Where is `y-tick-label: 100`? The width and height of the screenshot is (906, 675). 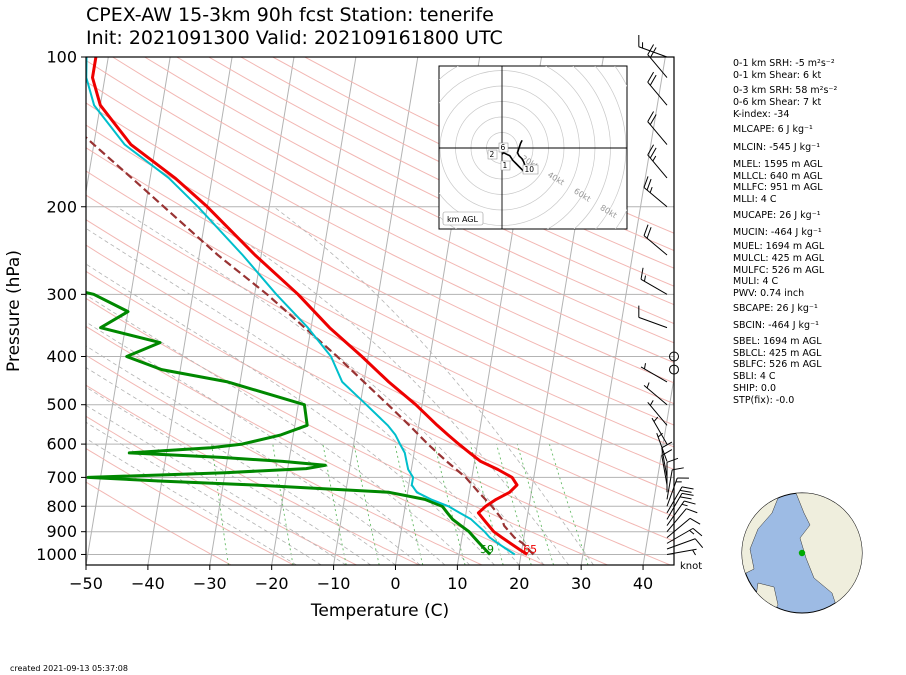 y-tick-label: 100 is located at coordinates (61, 57).